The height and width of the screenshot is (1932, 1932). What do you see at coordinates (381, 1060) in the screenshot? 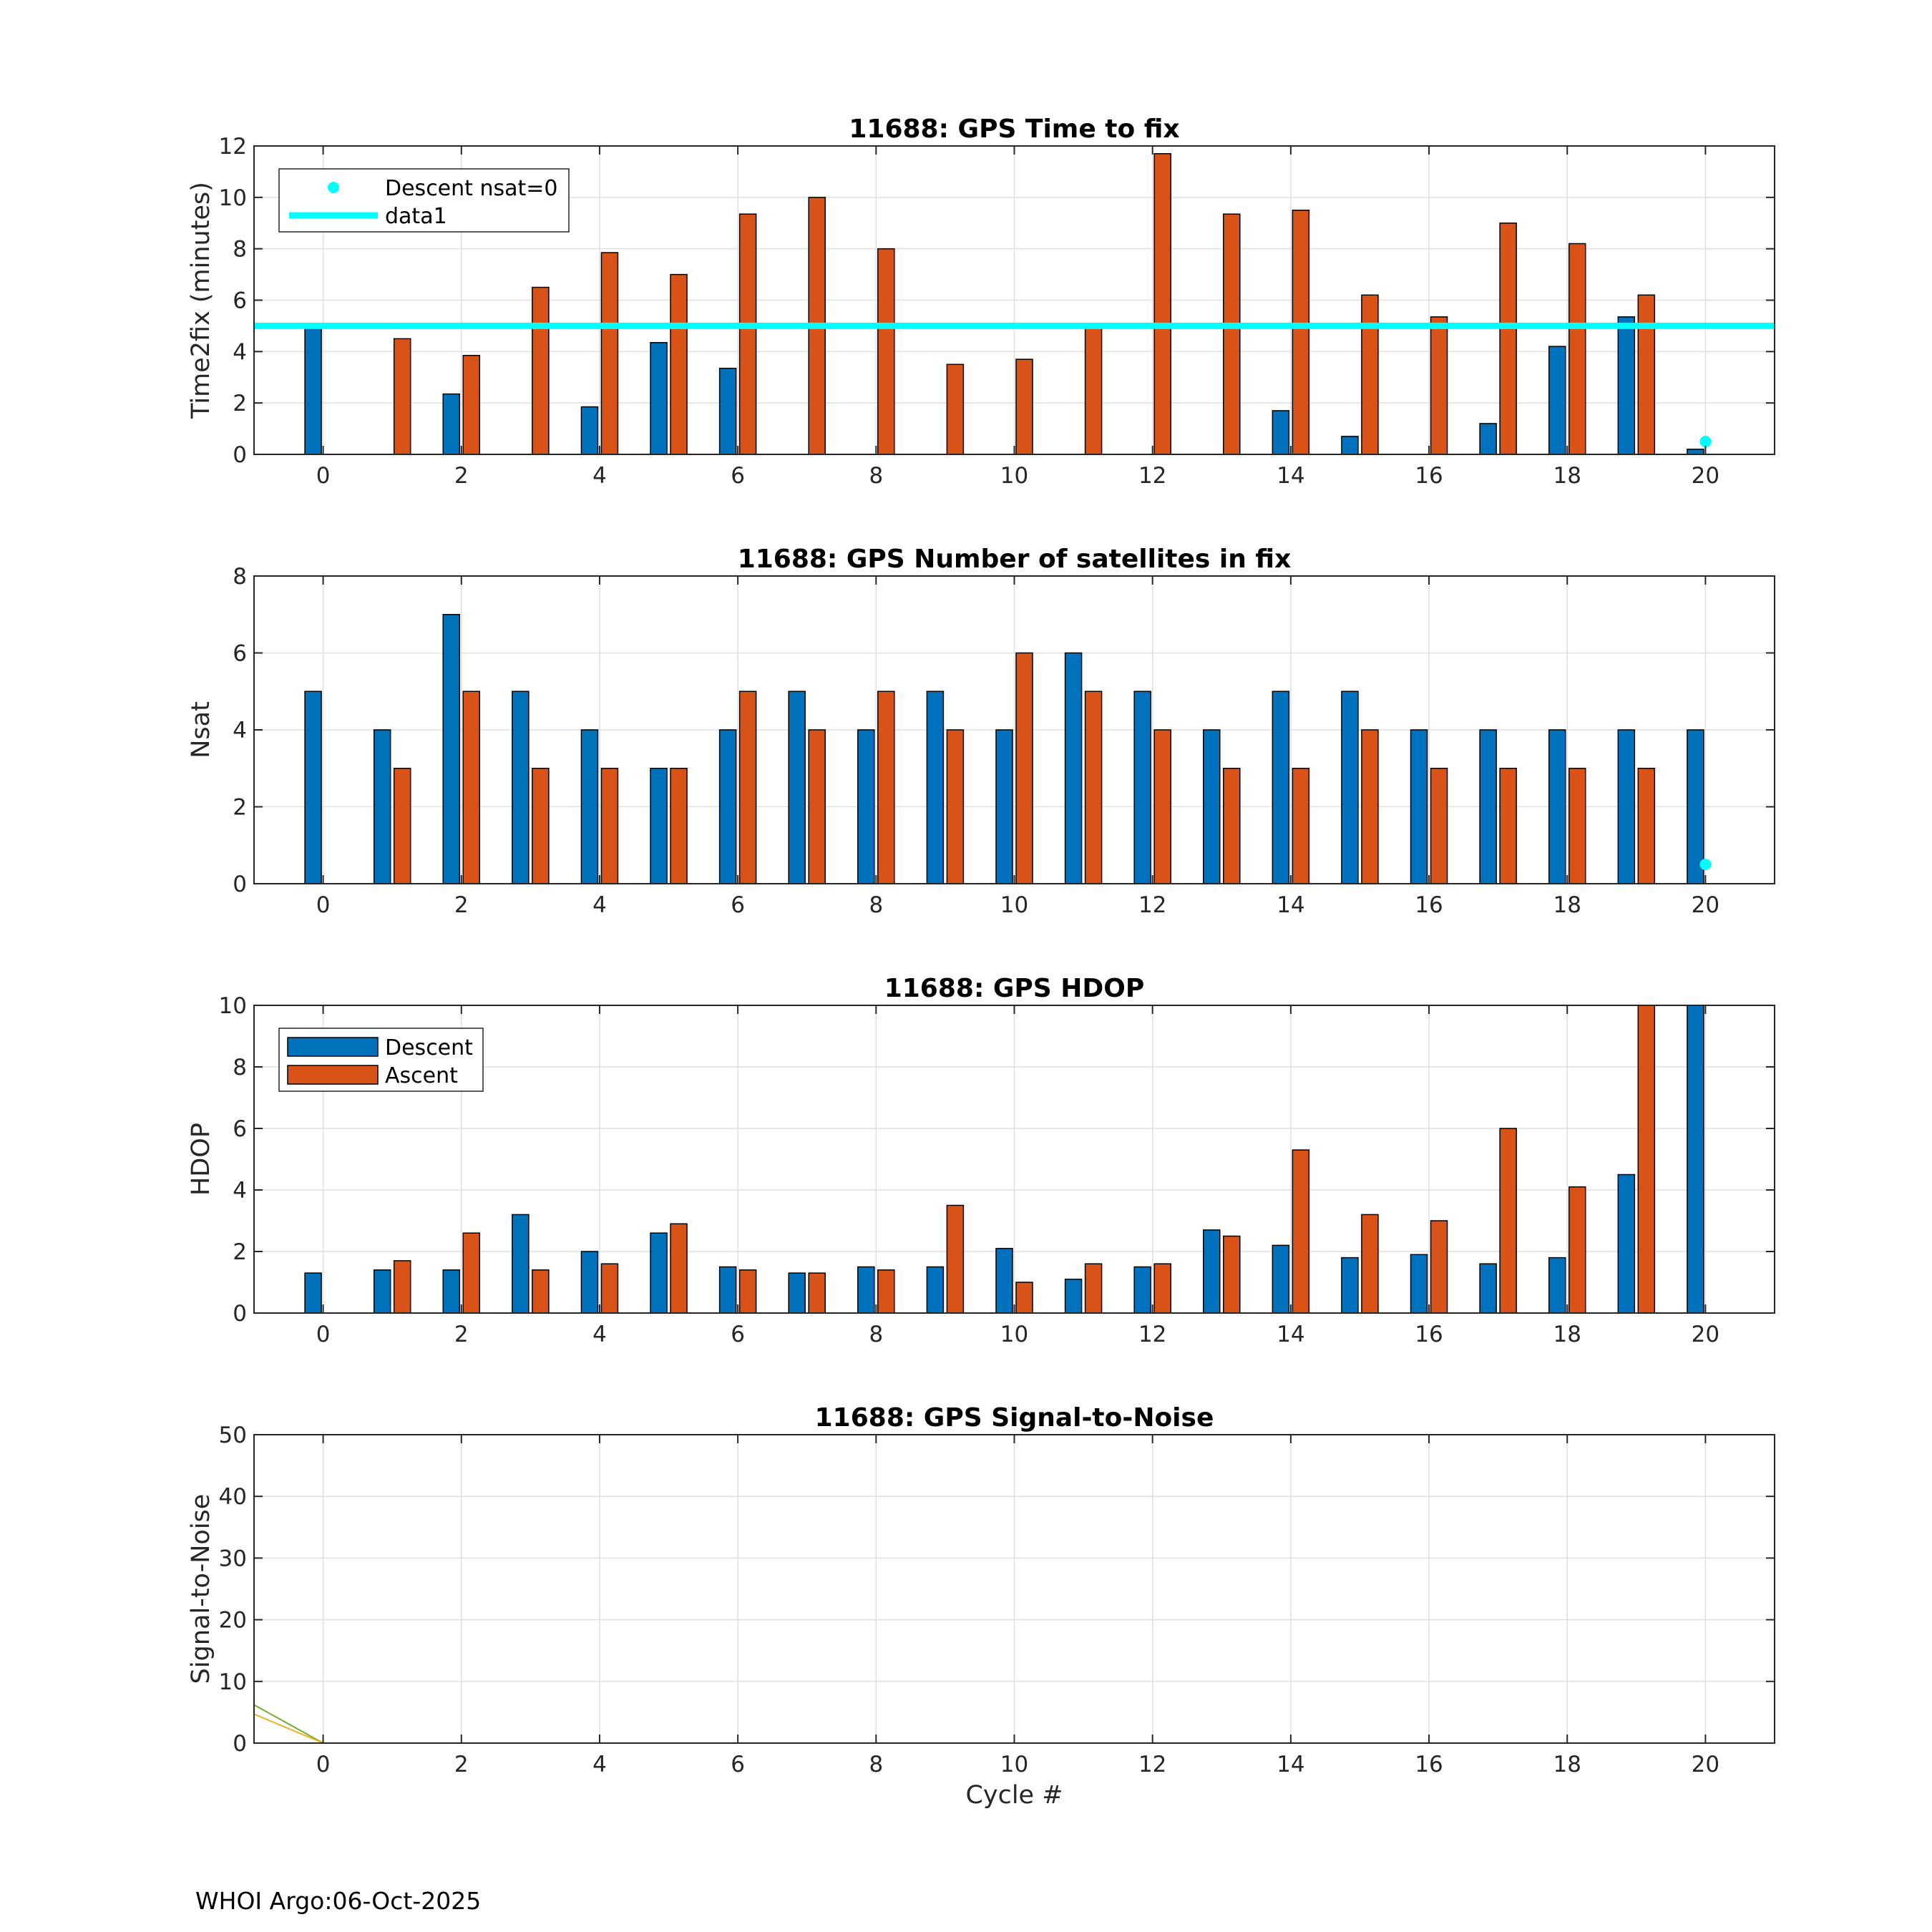
I see `panel-3-legend: Descent Ascent` at bounding box center [381, 1060].